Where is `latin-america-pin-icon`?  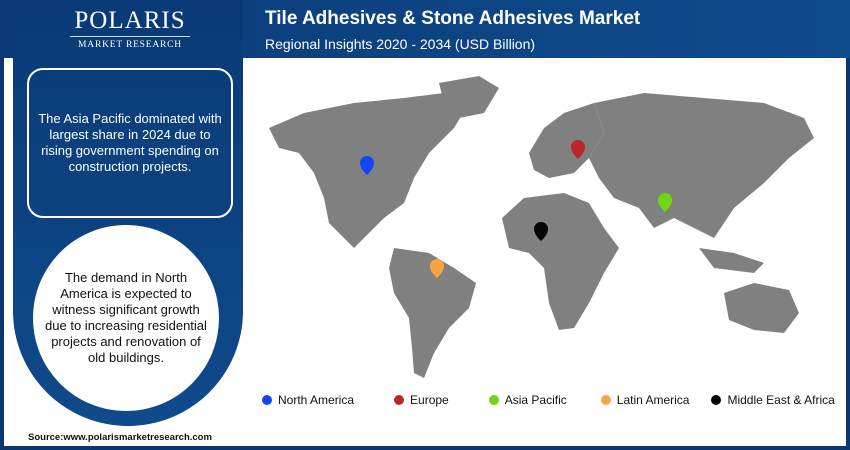 latin-america-pin-icon is located at coordinates (437, 268).